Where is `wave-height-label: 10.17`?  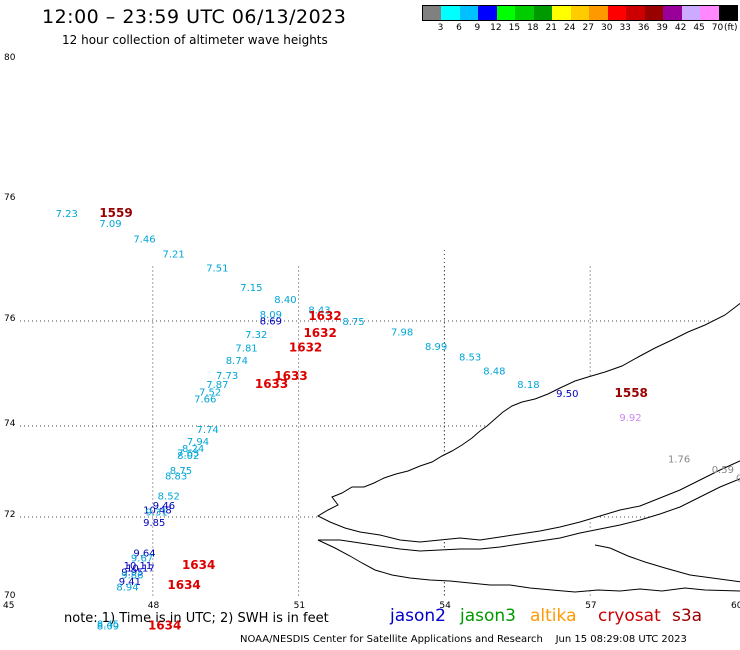 wave-height-label: 10.17 is located at coordinates (140, 569).